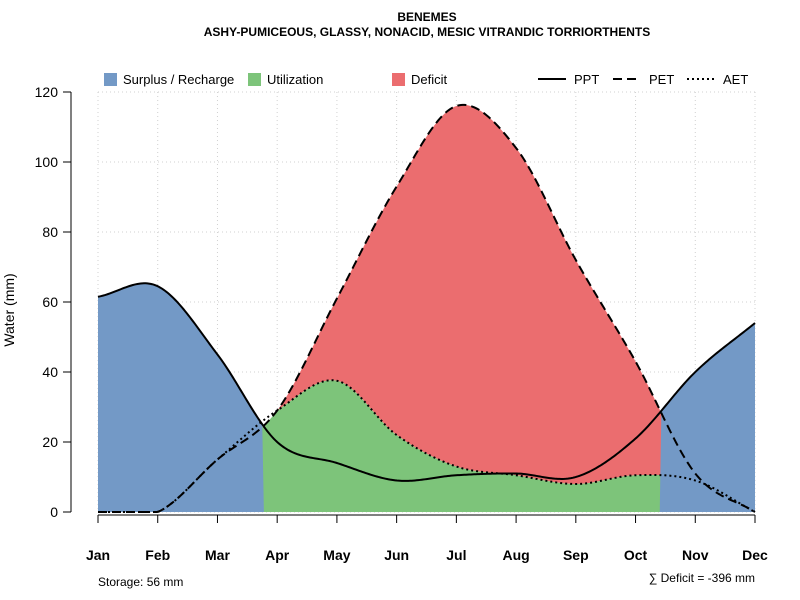  What do you see at coordinates (636, 555) in the screenshot?
I see `x-tick-label: Oct` at bounding box center [636, 555].